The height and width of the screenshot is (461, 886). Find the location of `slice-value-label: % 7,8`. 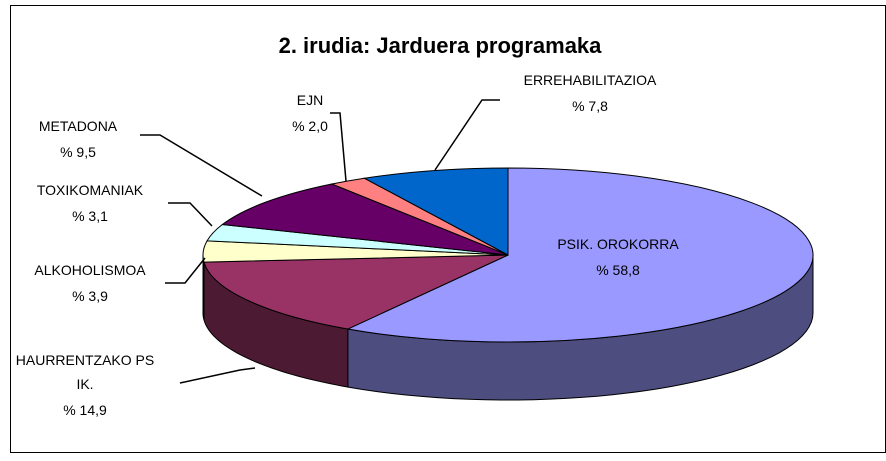

slice-value-label: % 7,8 is located at coordinates (590, 106).